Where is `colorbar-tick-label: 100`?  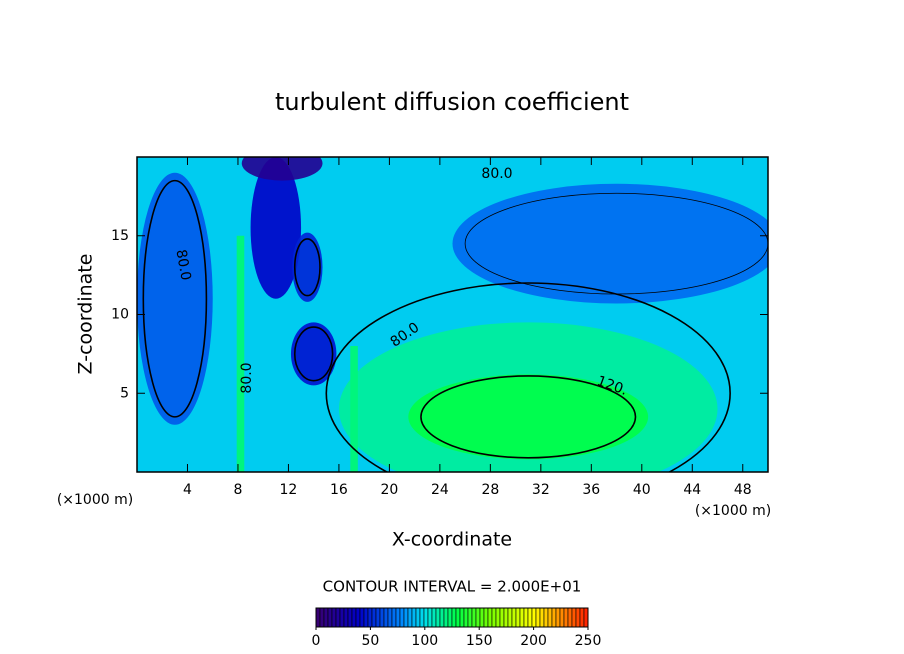
colorbar-tick-label: 100 is located at coordinates (424, 641).